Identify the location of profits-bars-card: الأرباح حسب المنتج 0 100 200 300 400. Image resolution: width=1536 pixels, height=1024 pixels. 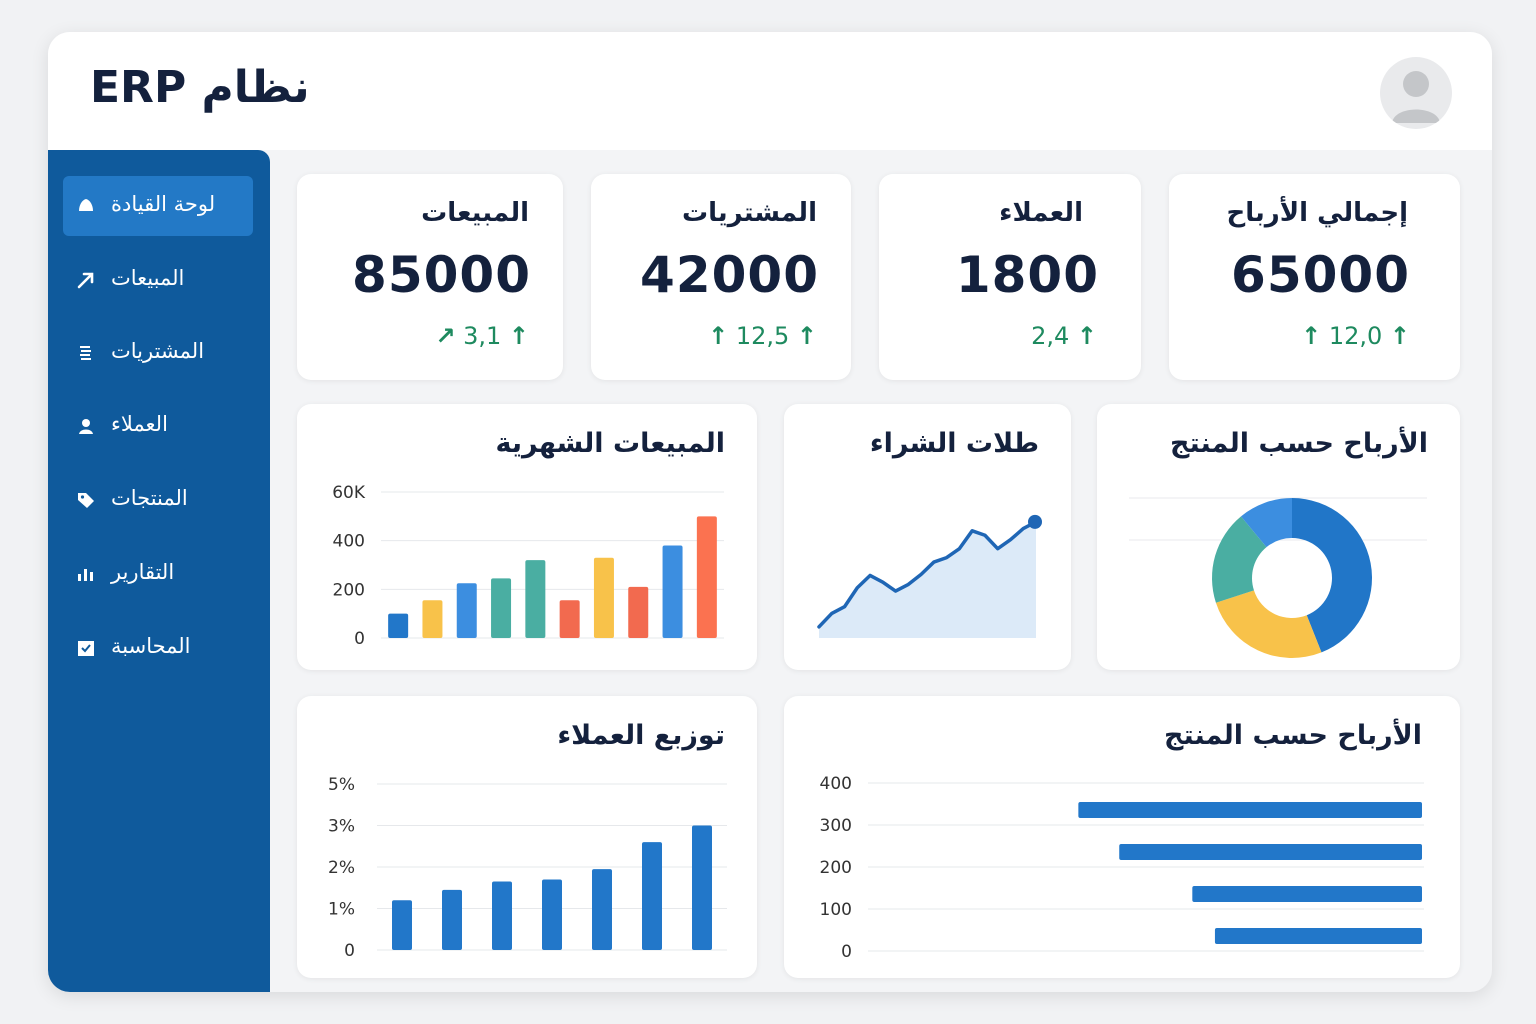
(1122, 837).